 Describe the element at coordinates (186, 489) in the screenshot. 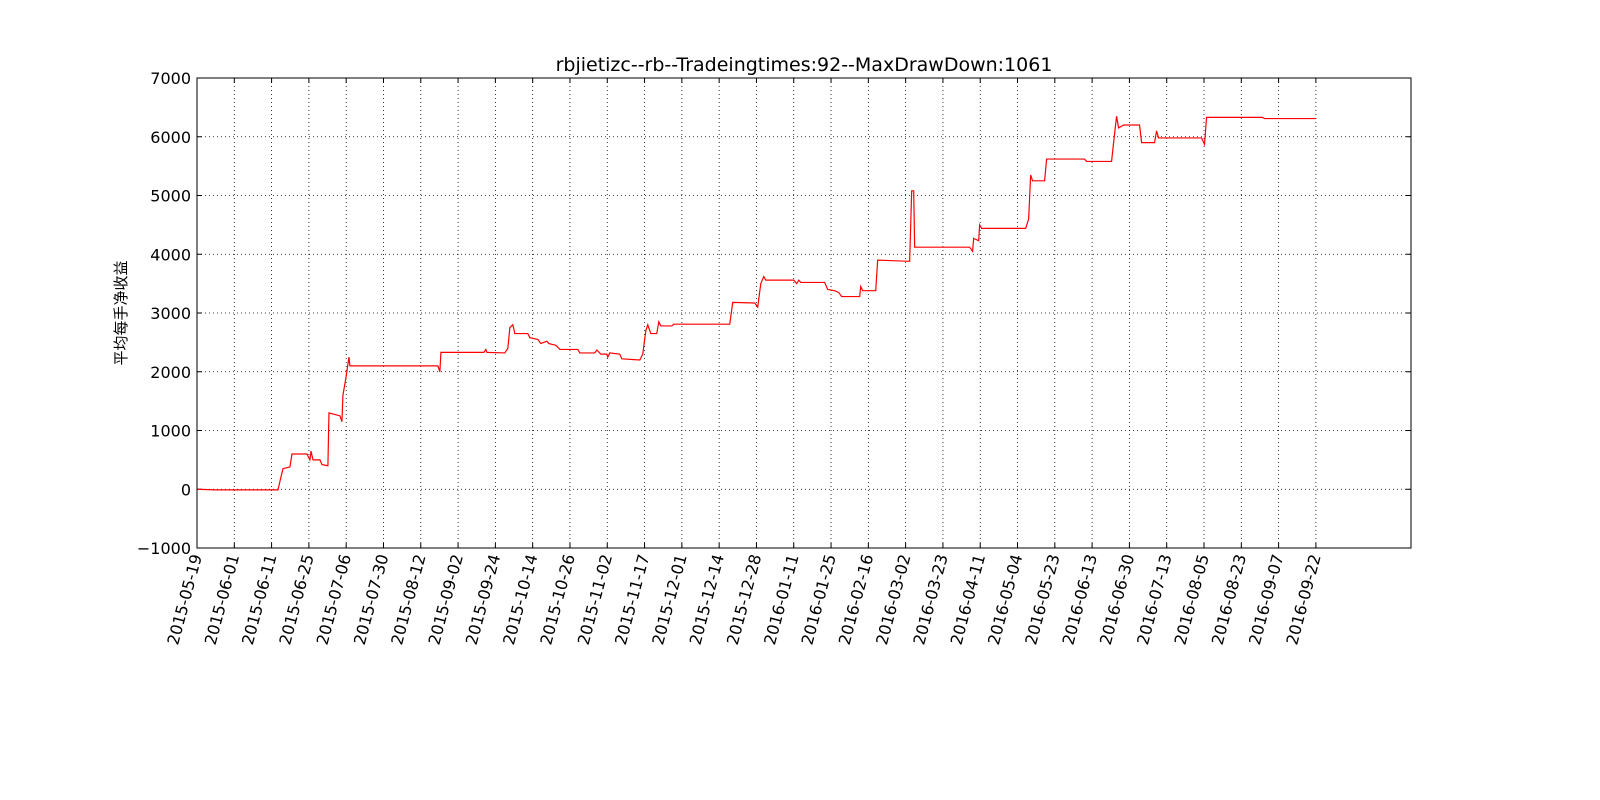

I see `y-tick-label: 0` at that location.